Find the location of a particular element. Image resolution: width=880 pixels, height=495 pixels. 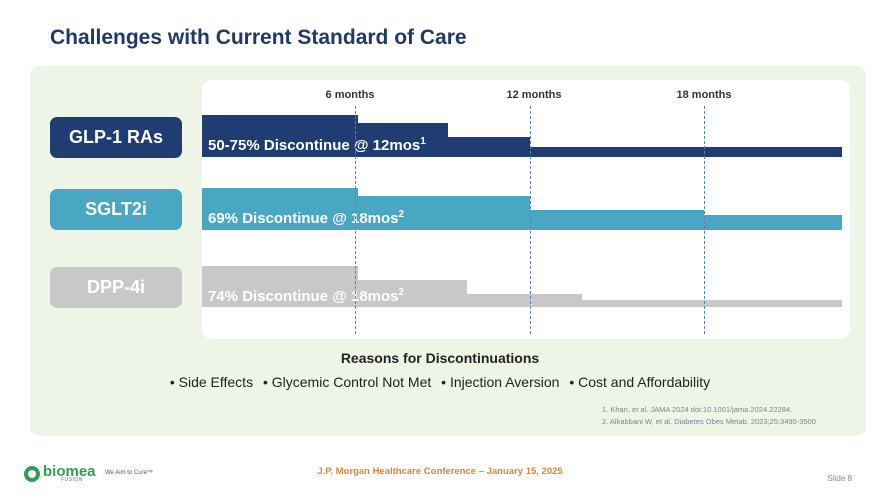

tagline: We Aim to Cure™ is located at coordinates (129, 473).